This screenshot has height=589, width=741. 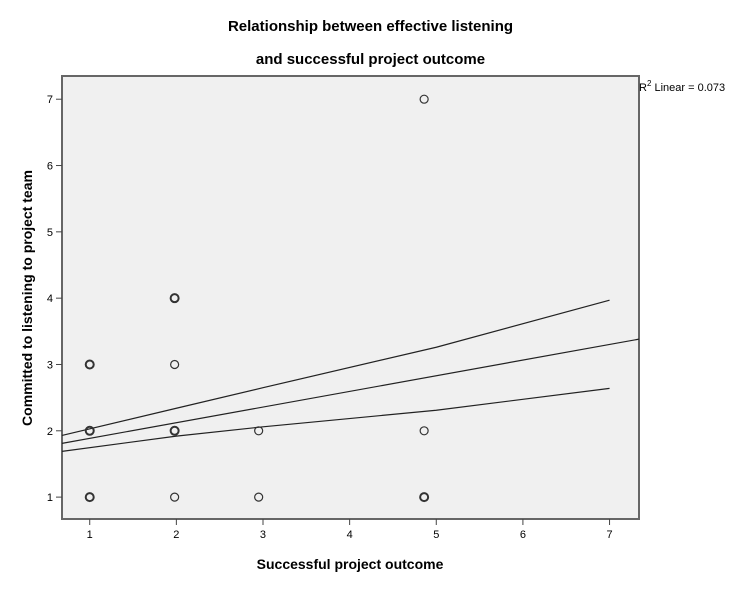 I want to click on x-tick-label: 2, so click(x=176, y=535).